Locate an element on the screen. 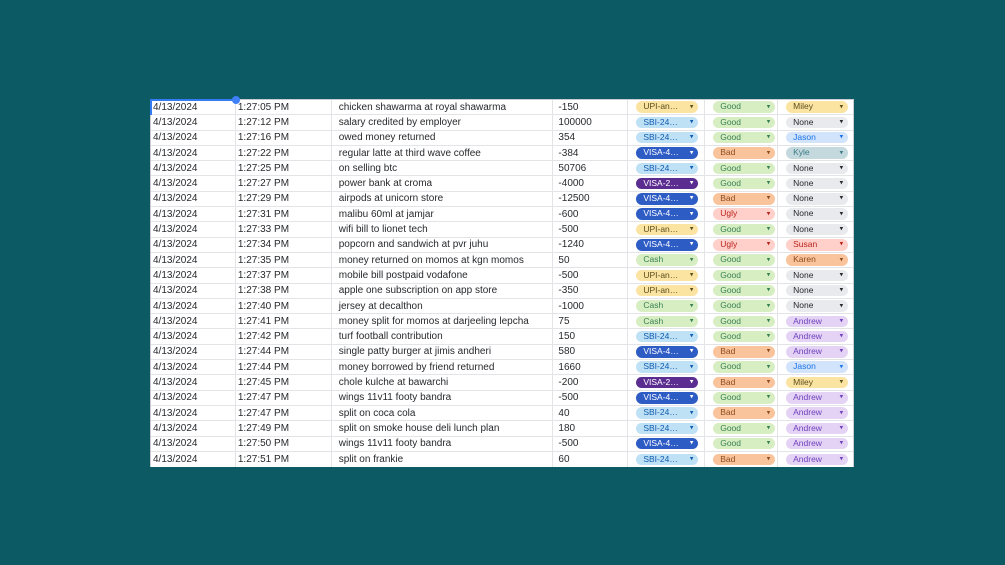 This screenshot has width=1005, height=565. selection-fill-handle is located at coordinates (236, 100).